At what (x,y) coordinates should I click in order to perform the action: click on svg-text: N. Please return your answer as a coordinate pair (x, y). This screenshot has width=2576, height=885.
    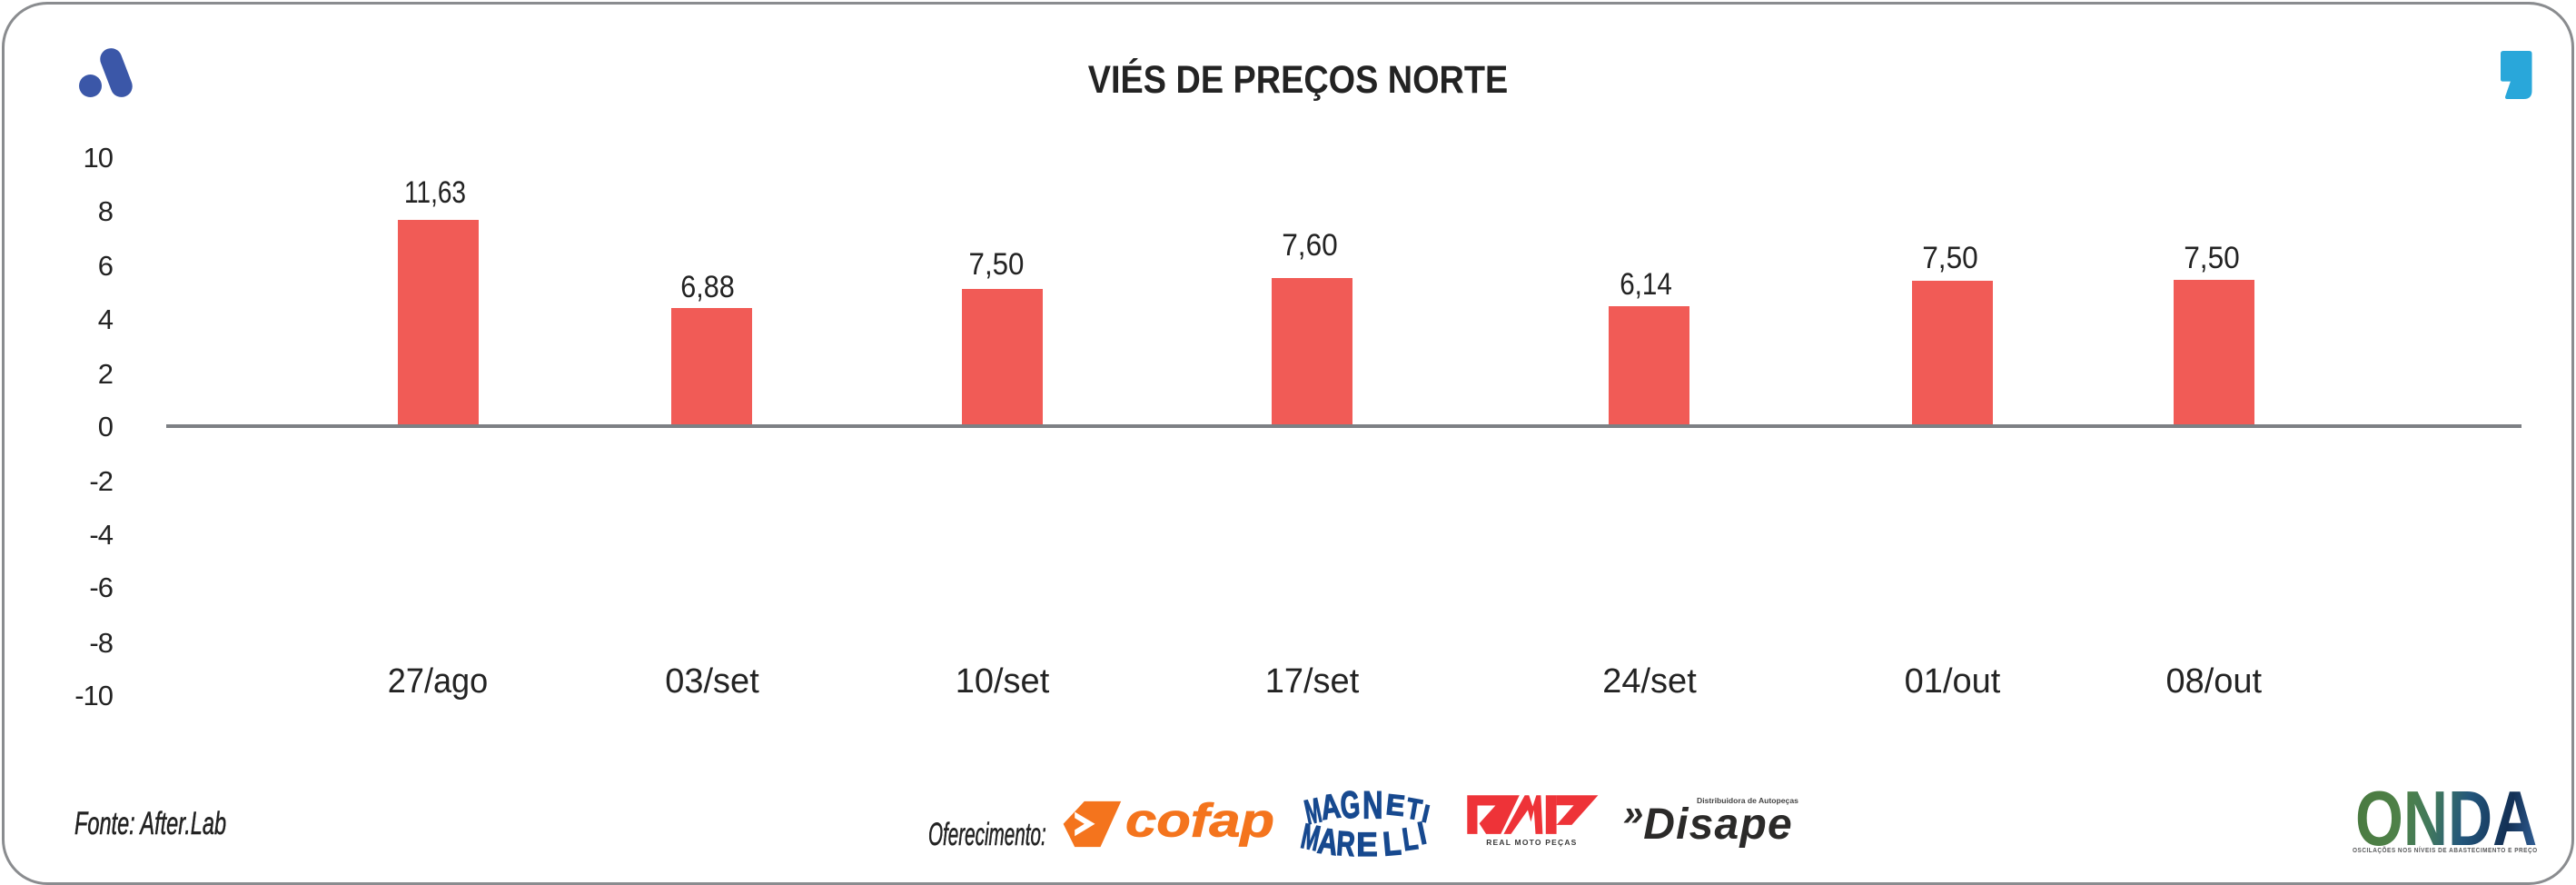
    Looking at the image, I should click on (1372, 805).